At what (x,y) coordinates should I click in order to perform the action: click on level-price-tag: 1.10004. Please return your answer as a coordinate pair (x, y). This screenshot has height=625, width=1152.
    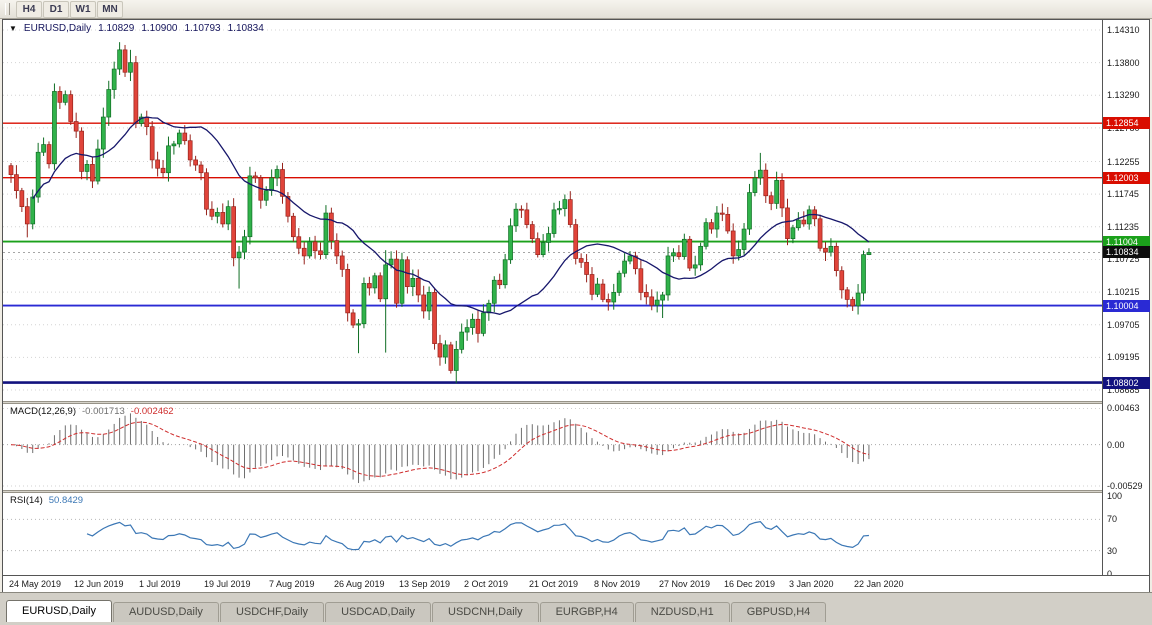
    Looking at the image, I should click on (1126, 306).